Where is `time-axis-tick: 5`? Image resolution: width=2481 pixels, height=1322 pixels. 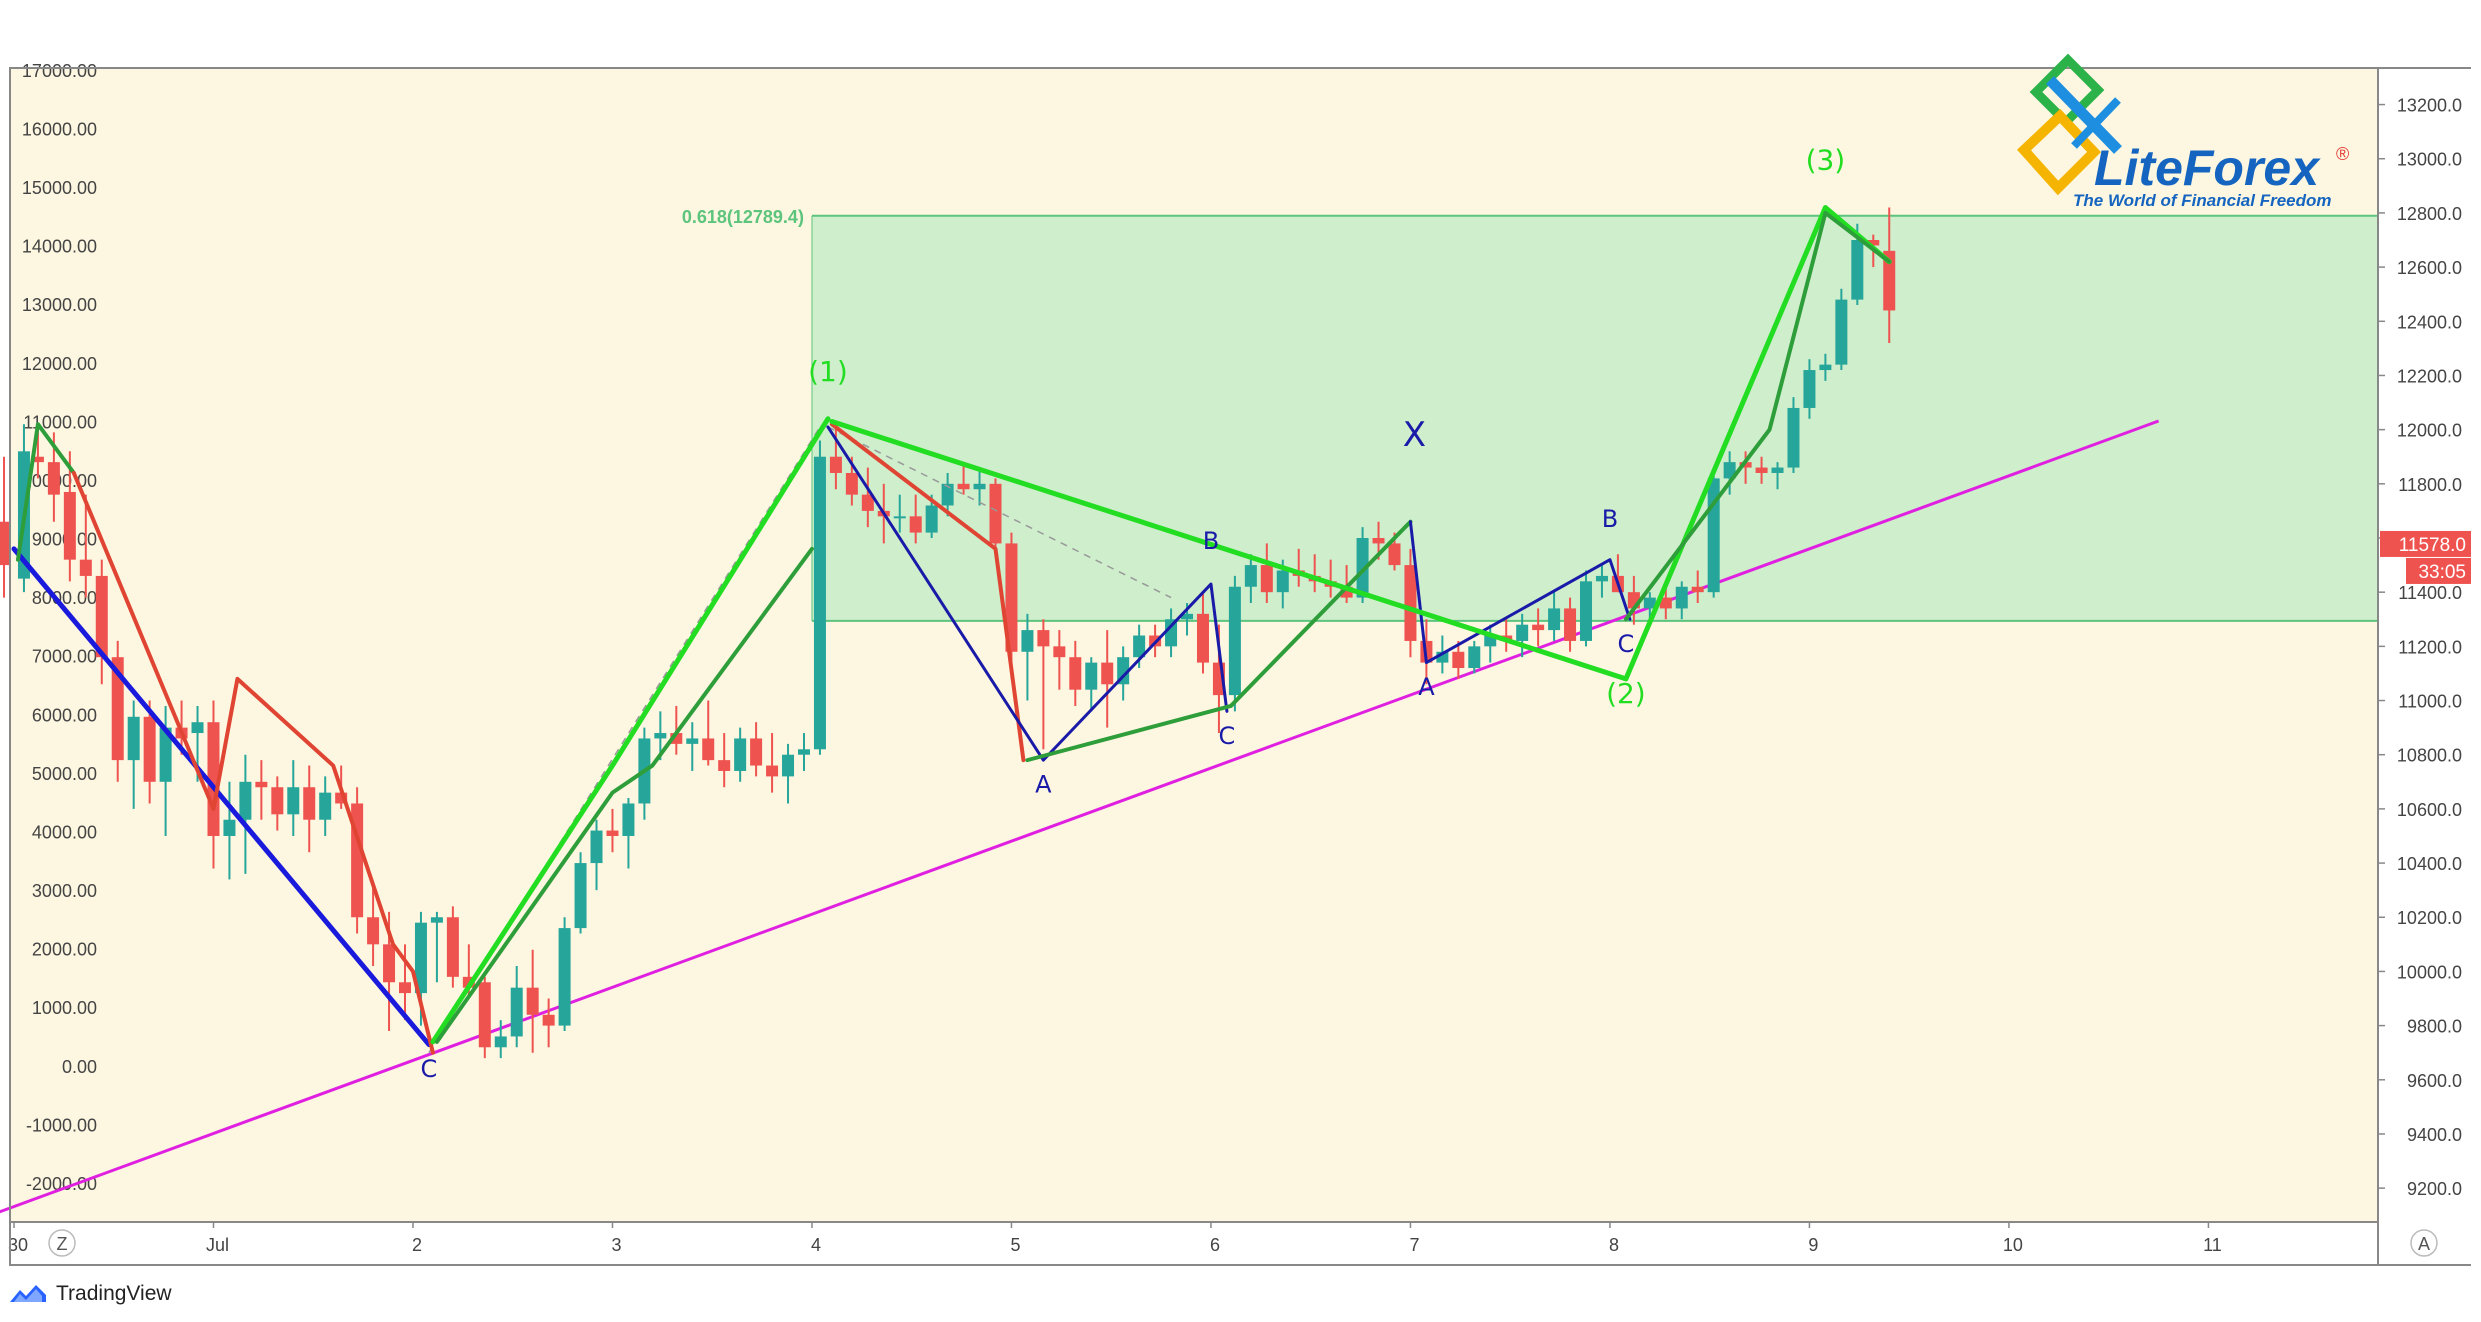
time-axis-tick: 5 is located at coordinates (1015, 1245).